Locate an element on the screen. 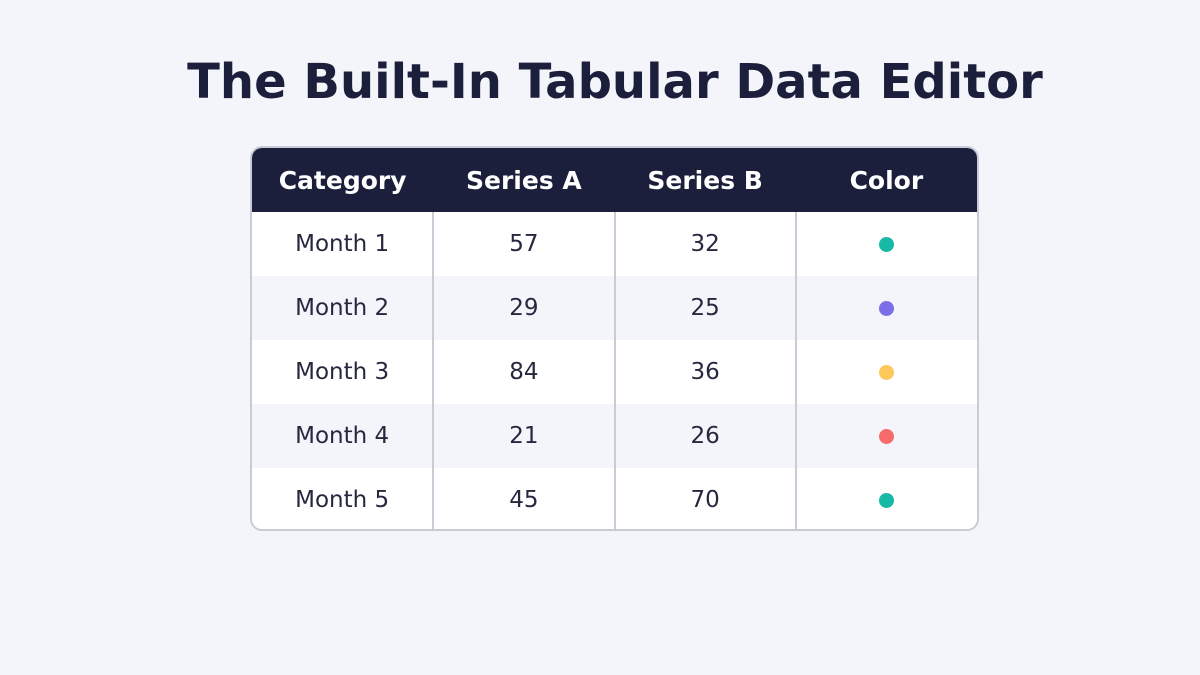 The width and height of the screenshot is (1200, 675). category-cell: Month 5 is located at coordinates (342, 500).